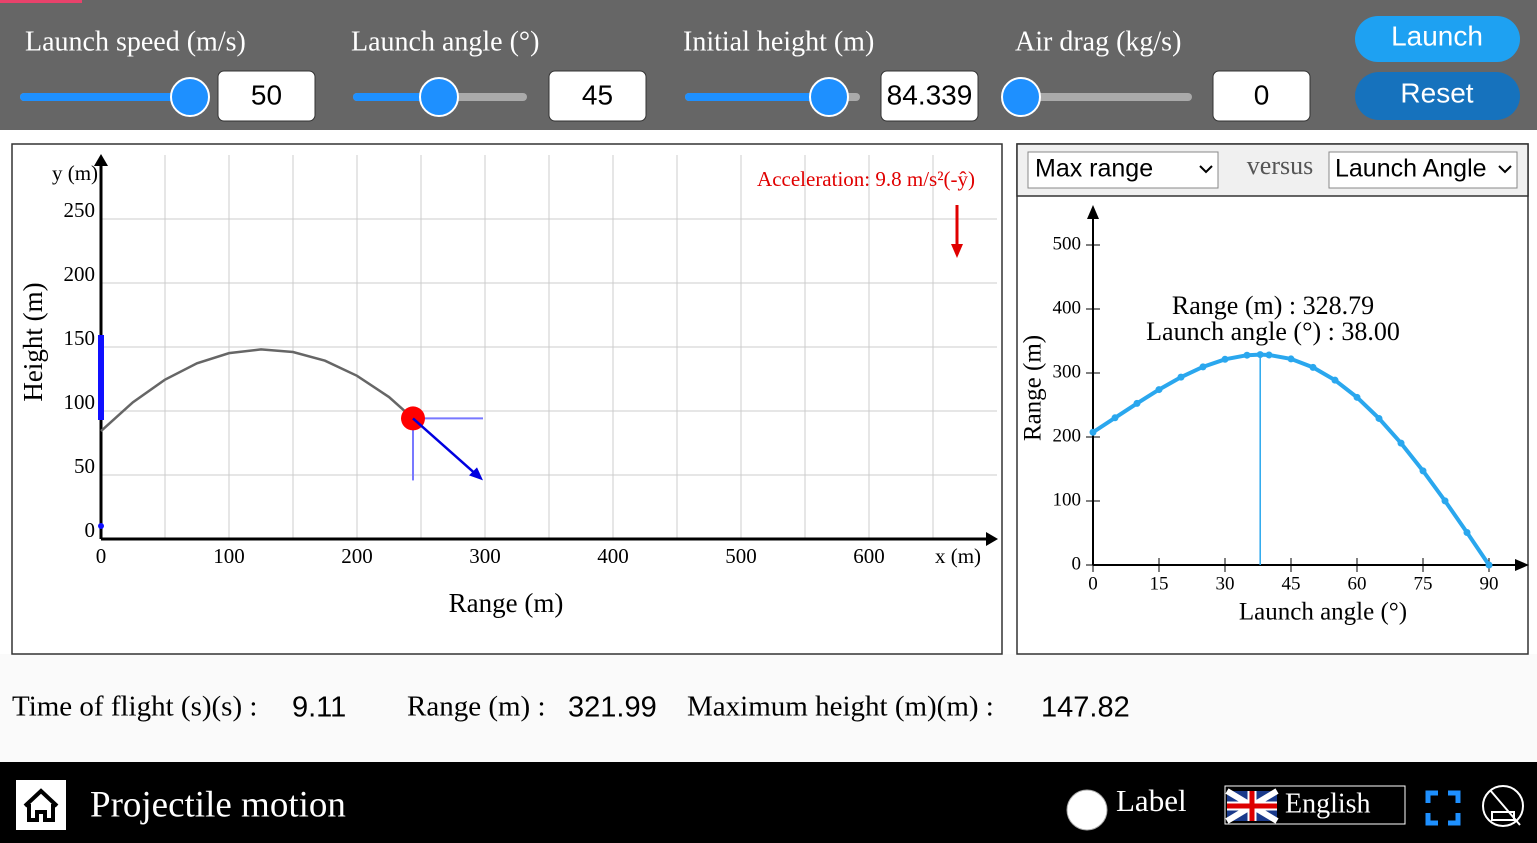  I want to click on result-label: Maximum height (m)(m) :, so click(840, 707).